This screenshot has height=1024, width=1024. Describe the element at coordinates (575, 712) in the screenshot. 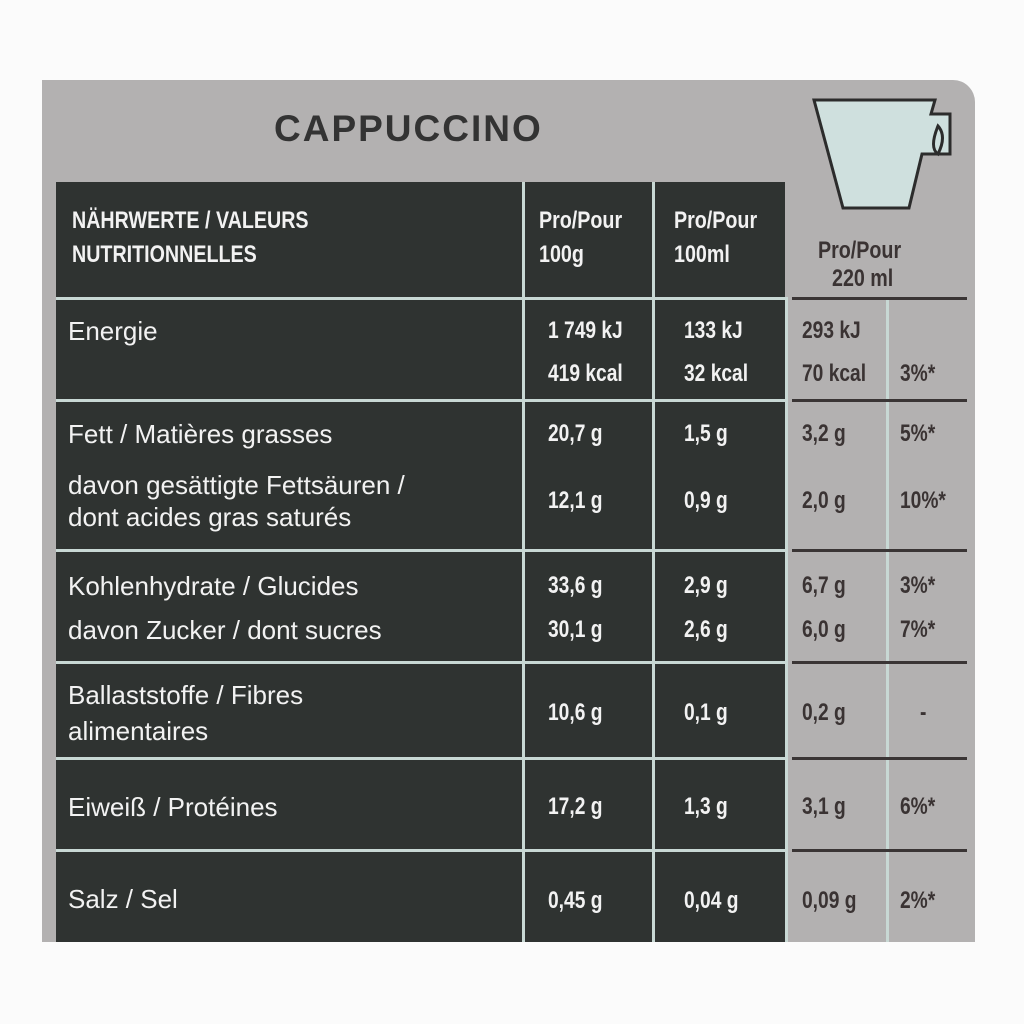

I see `value-100g: 10,6 g` at that location.